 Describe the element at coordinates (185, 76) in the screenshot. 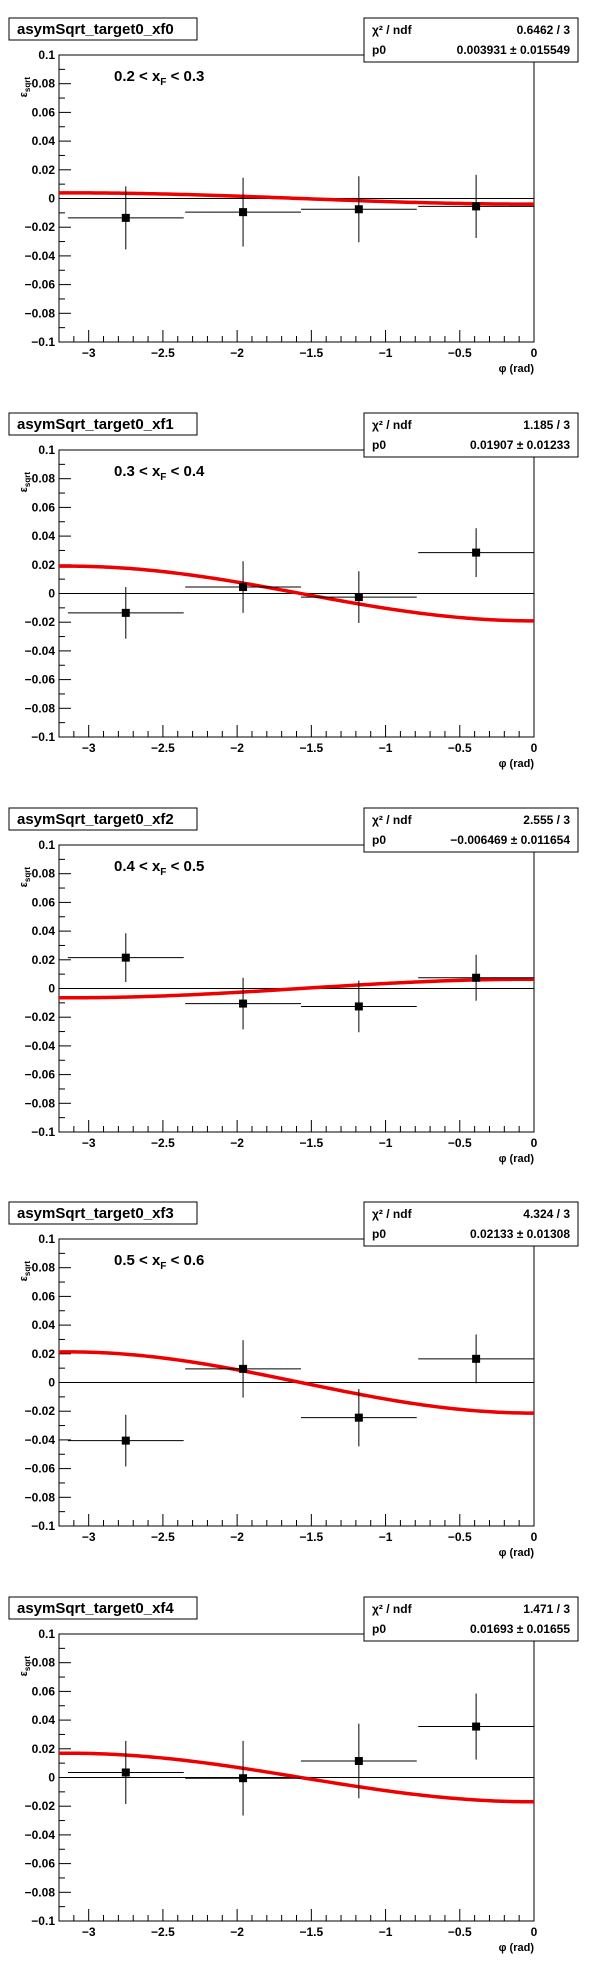

I see `xf-range-post: < 0.3` at that location.